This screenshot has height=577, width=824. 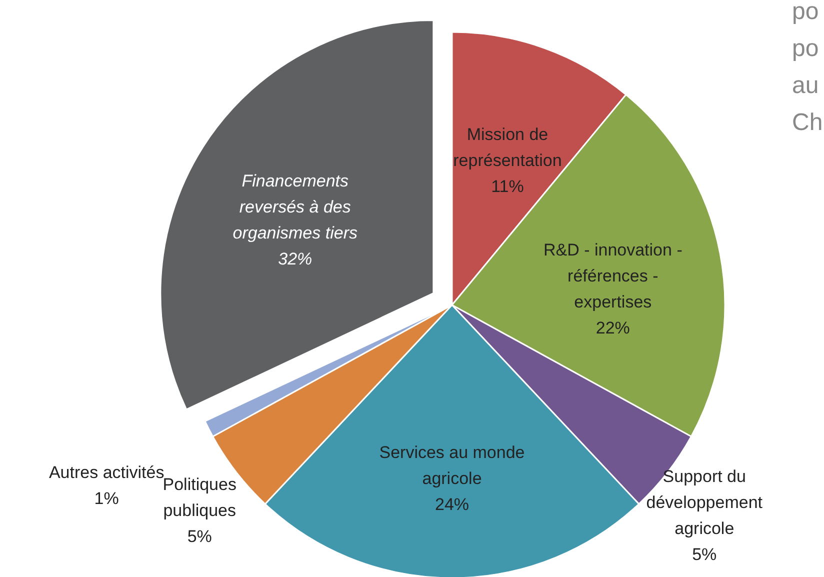 I want to click on slice-label: Financements reversés à des organismes tiers, so click(x=295, y=206).